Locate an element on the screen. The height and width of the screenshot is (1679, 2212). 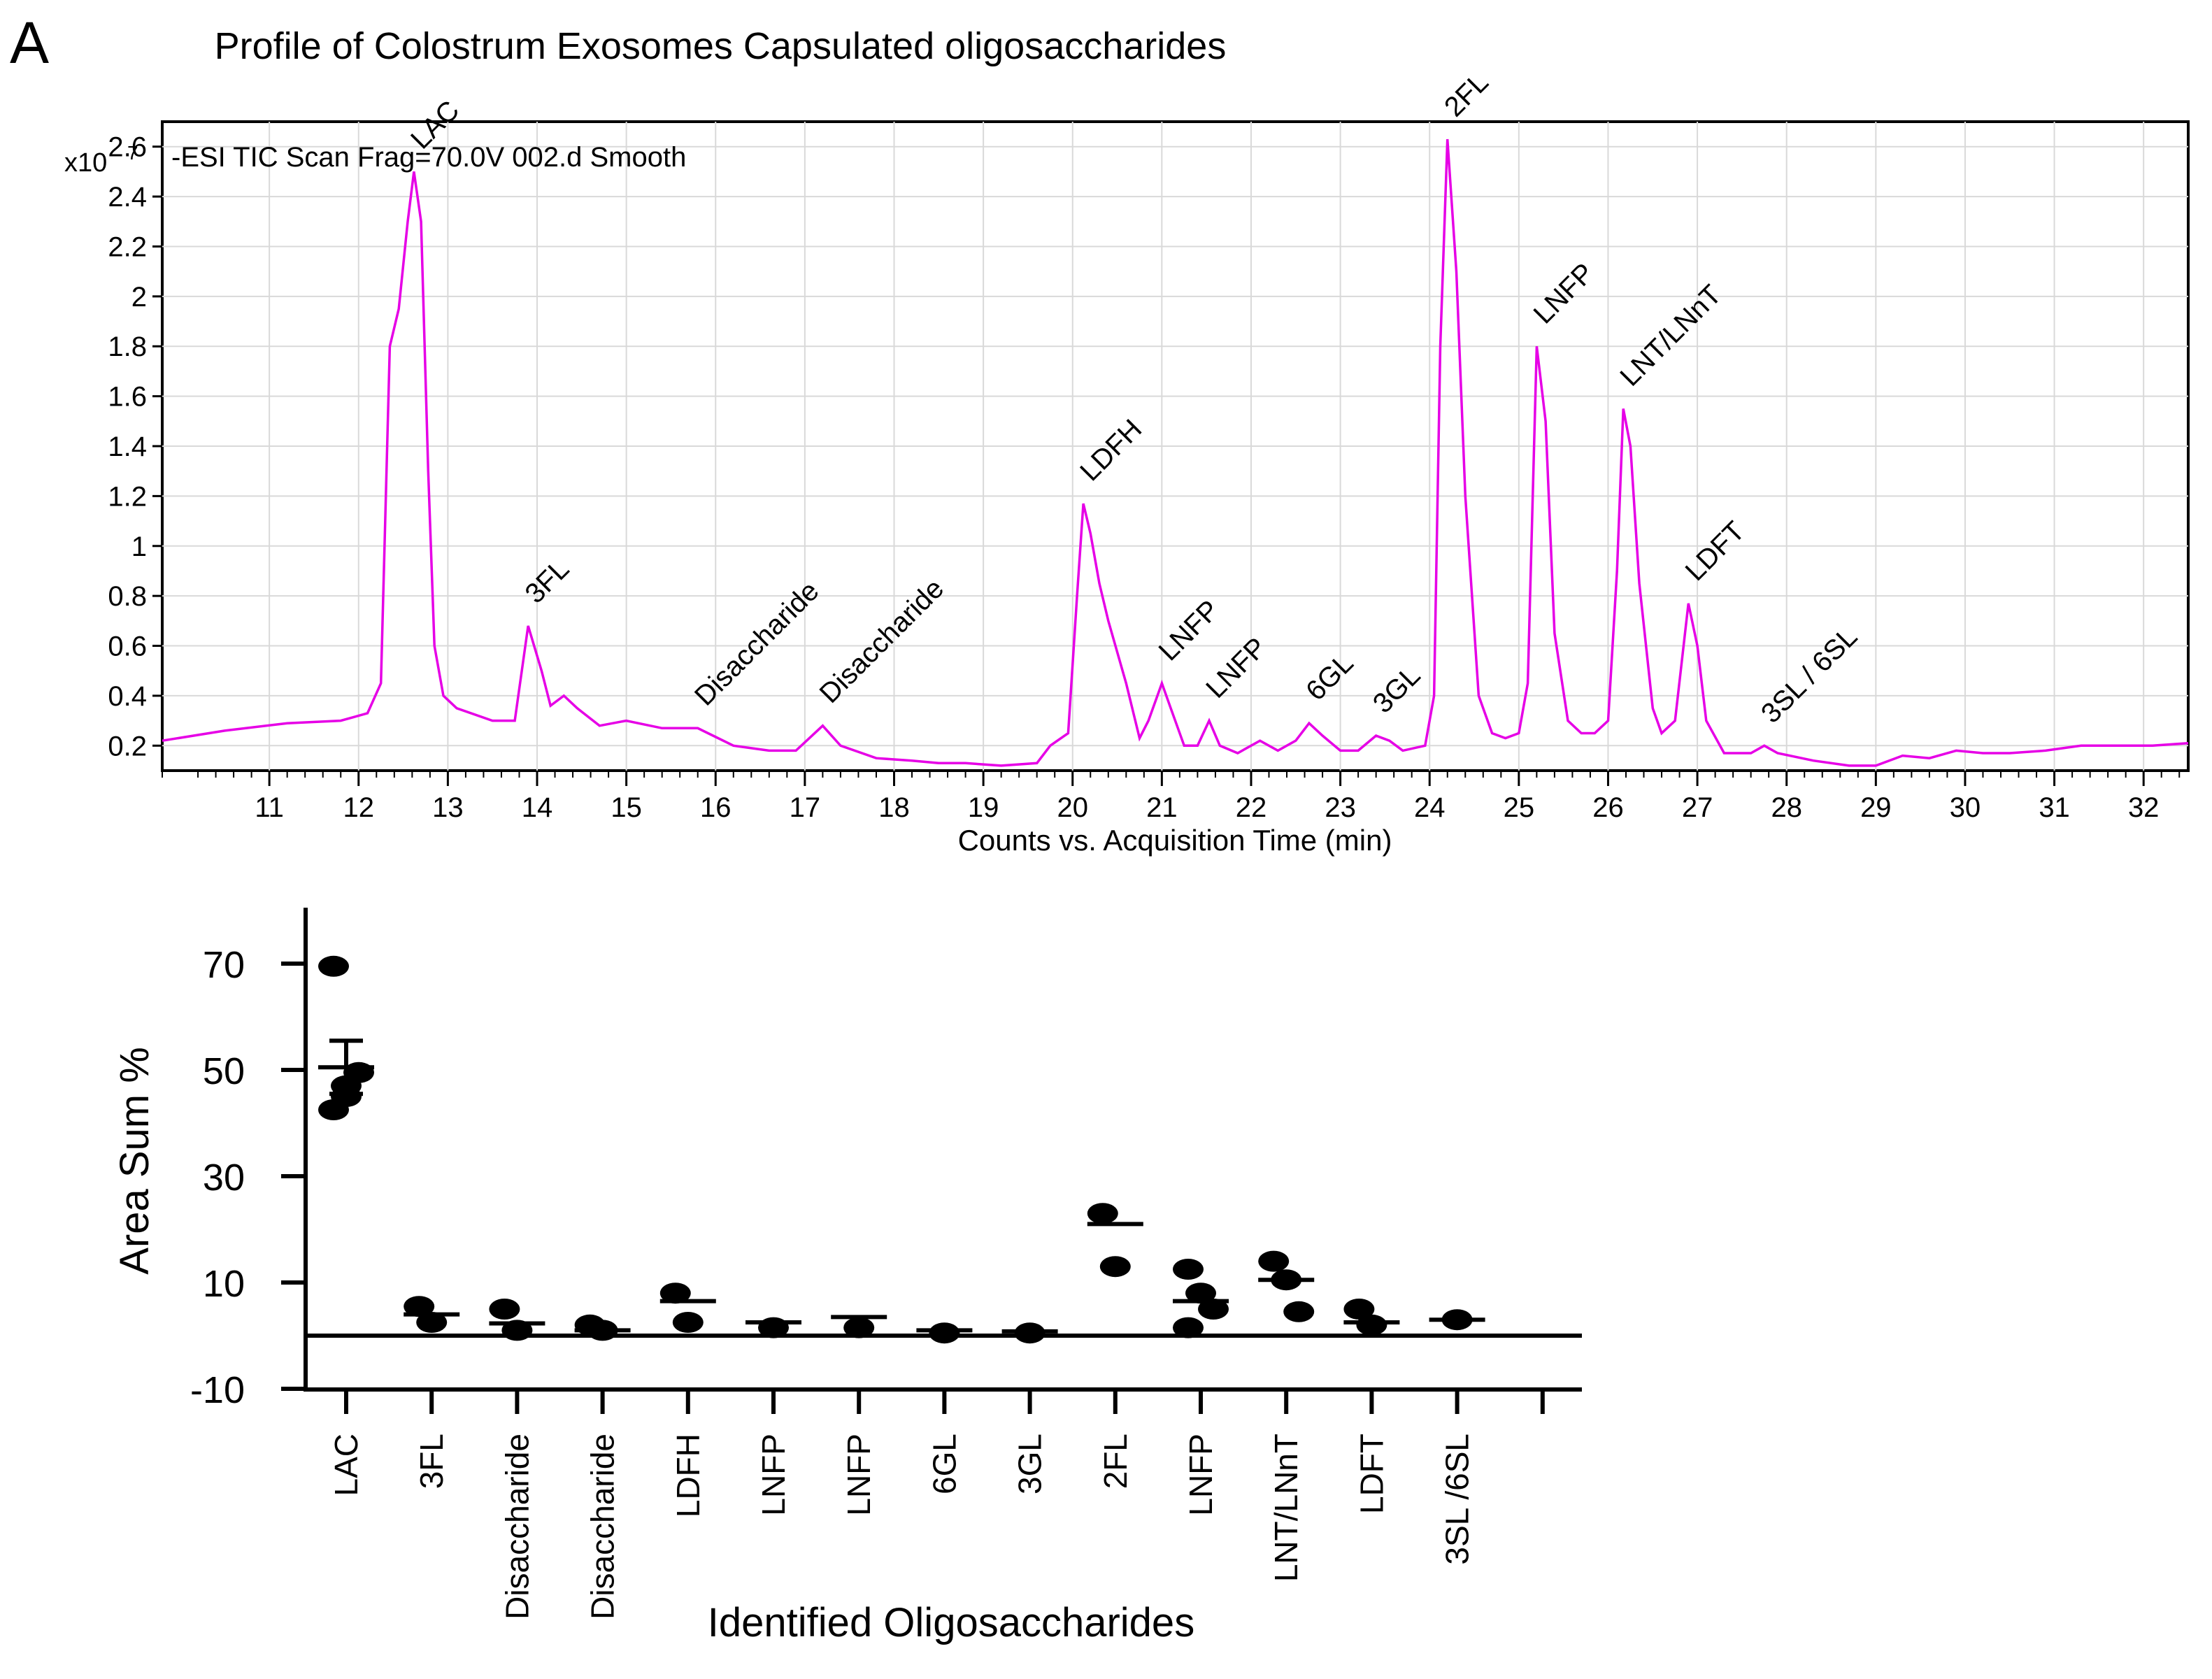
x-tick-label: 6GL is located at coordinates (944, 1464).